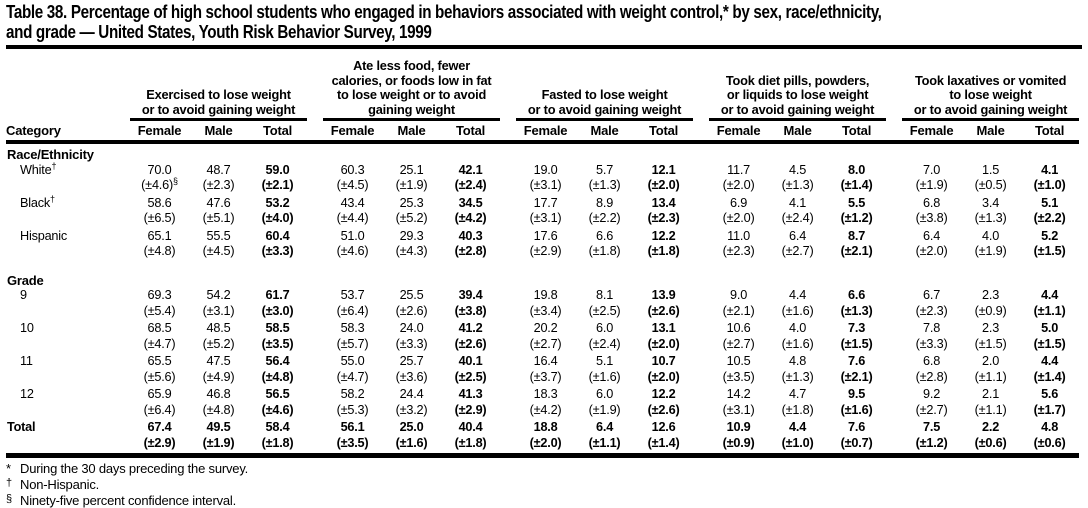 This screenshot has height=508, width=1088. What do you see at coordinates (857, 202) in the screenshot?
I see `value-cell: 5.5` at bounding box center [857, 202].